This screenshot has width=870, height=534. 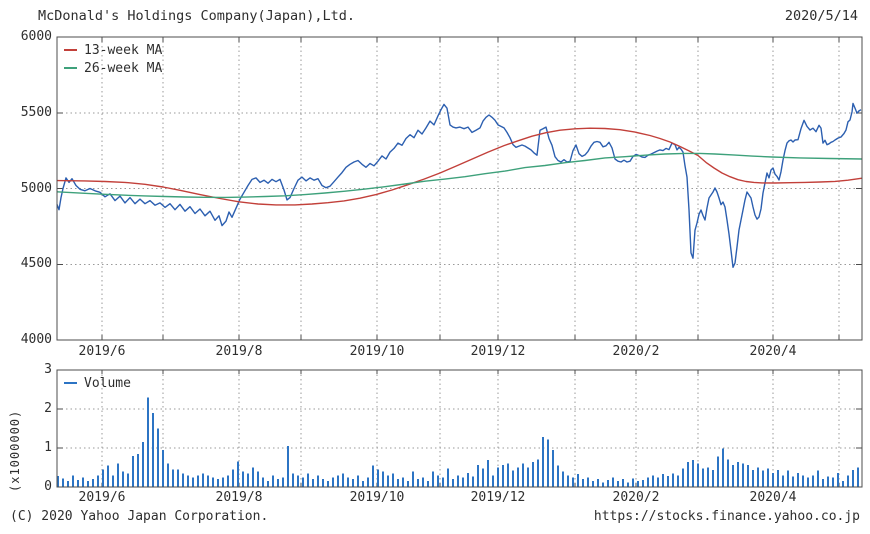 I want to click on volume-x-axis-label: 2020/4, so click(x=773, y=497).